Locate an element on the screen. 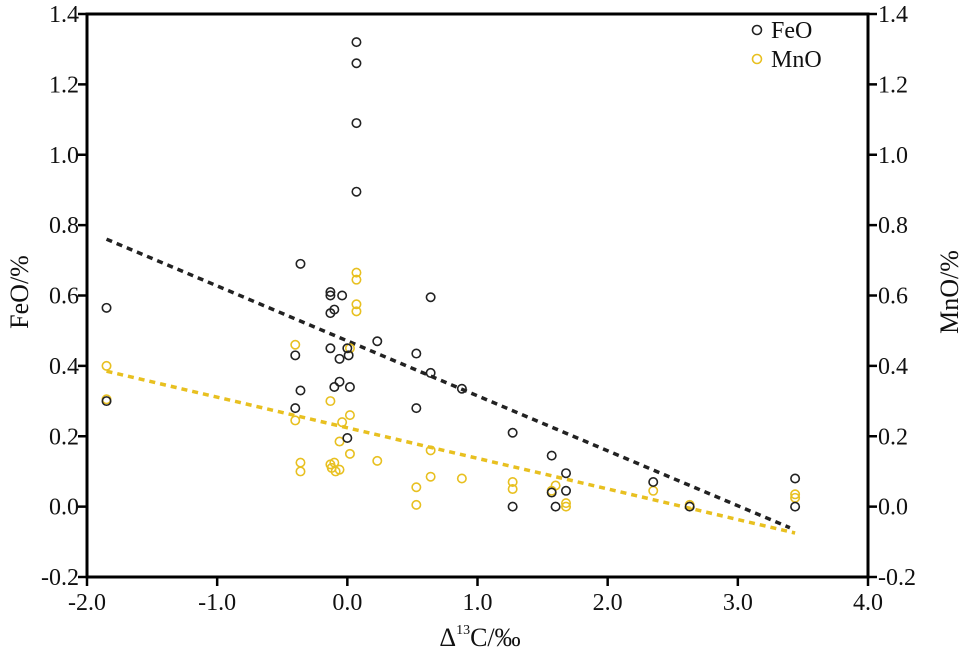  legend-label-feo: FeO is located at coordinates (791, 31).